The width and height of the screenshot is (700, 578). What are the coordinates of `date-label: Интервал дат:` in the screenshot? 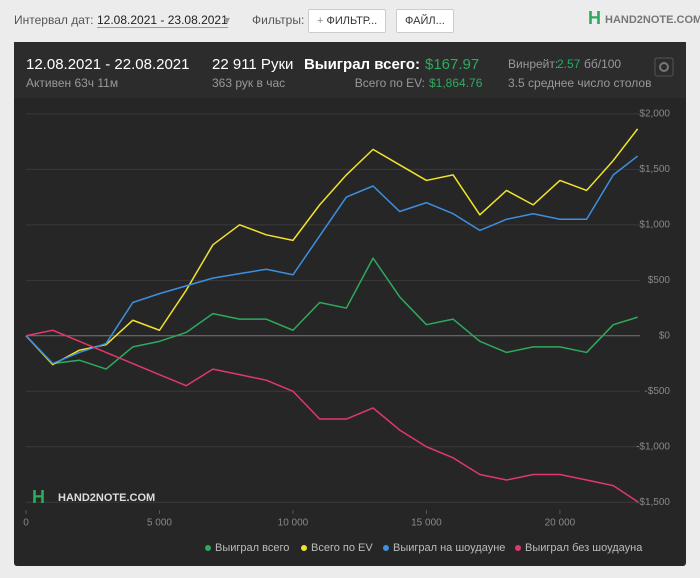 It's located at (54, 20).